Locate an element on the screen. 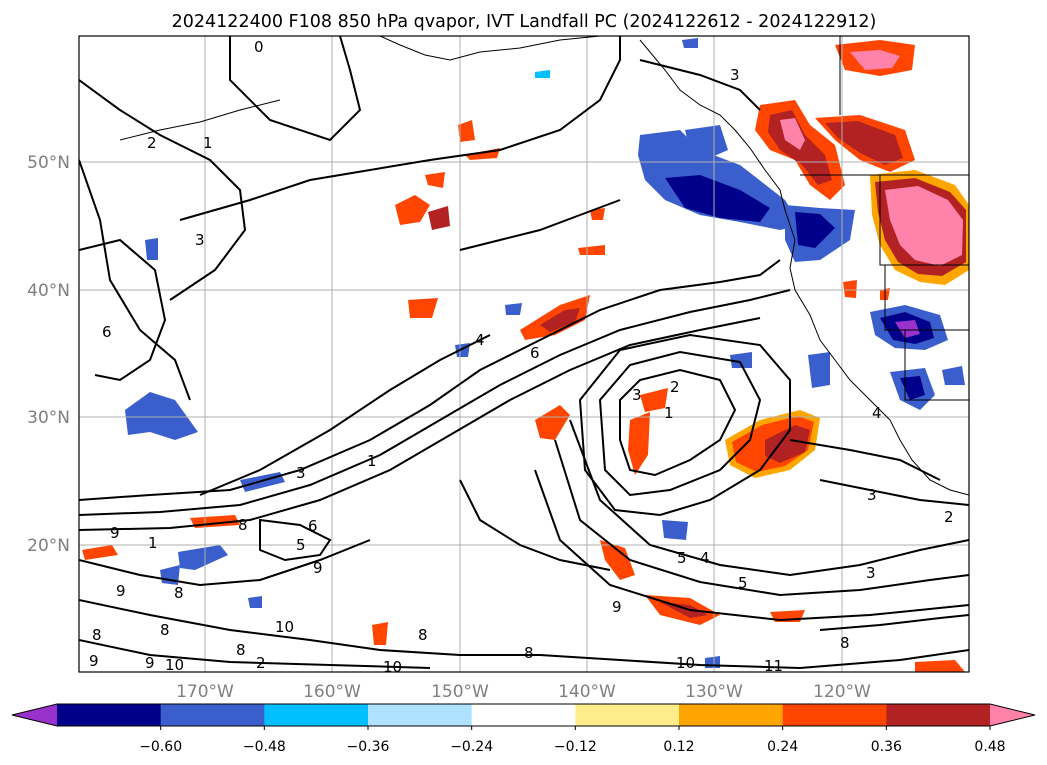 Image resolution: width=1047 pixels, height=765 pixels. lat-label: 50°N is located at coordinates (48, 163).